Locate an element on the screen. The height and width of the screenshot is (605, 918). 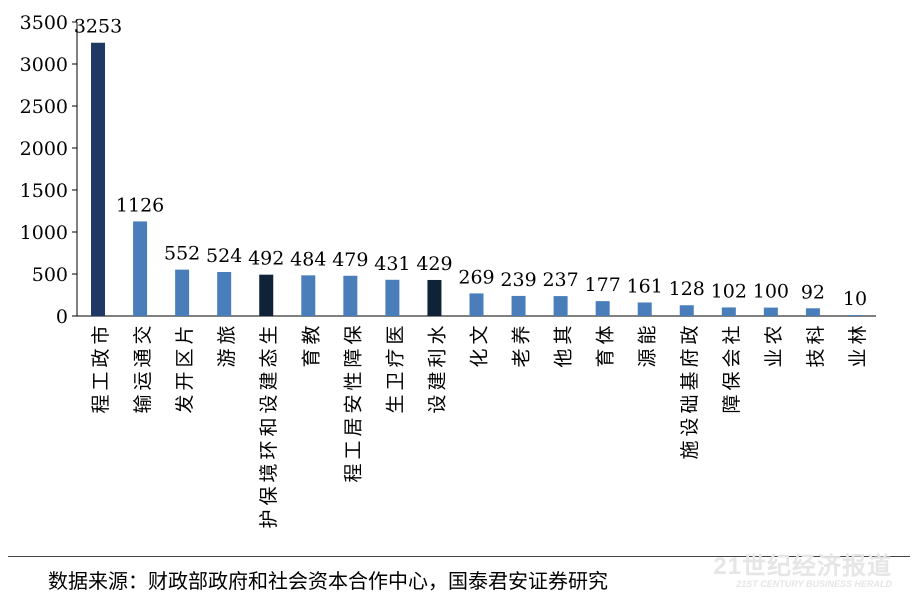
category-char: 施 is located at coordinates (690, 449).